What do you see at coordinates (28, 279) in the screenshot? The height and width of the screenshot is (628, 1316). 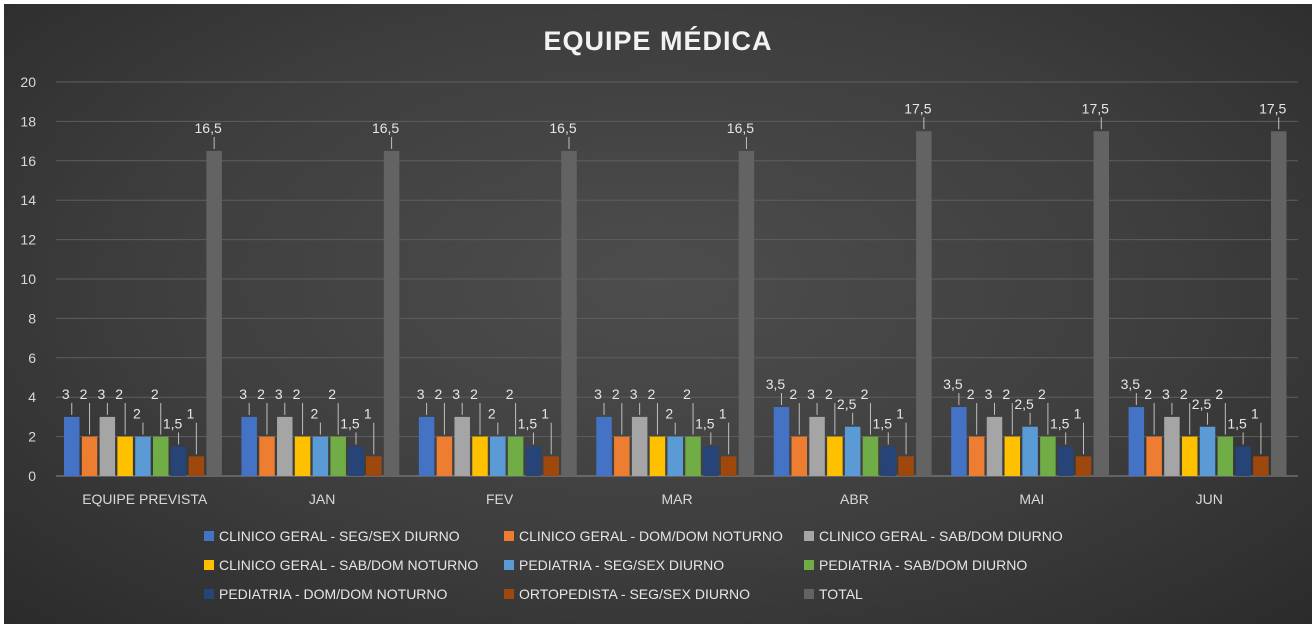 I see `y-tick-label: 10` at bounding box center [28, 279].